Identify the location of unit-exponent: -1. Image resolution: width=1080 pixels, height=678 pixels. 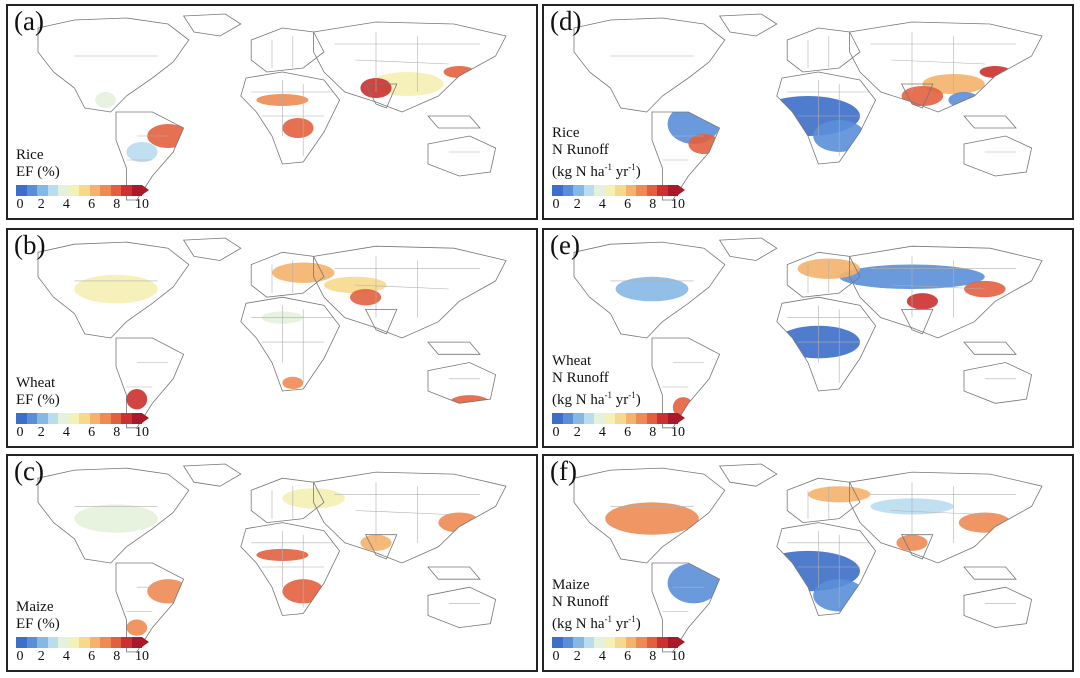
(608, 167).